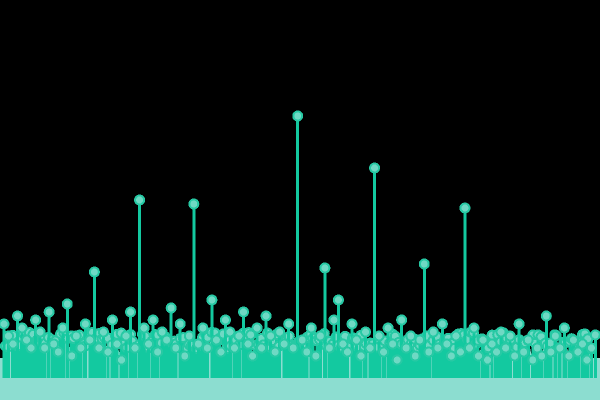 Image resolution: width=600 pixels, height=400 pixels. Describe the element at coordinates (300, 389) in the screenshot. I see `baseline-area-solid` at that location.